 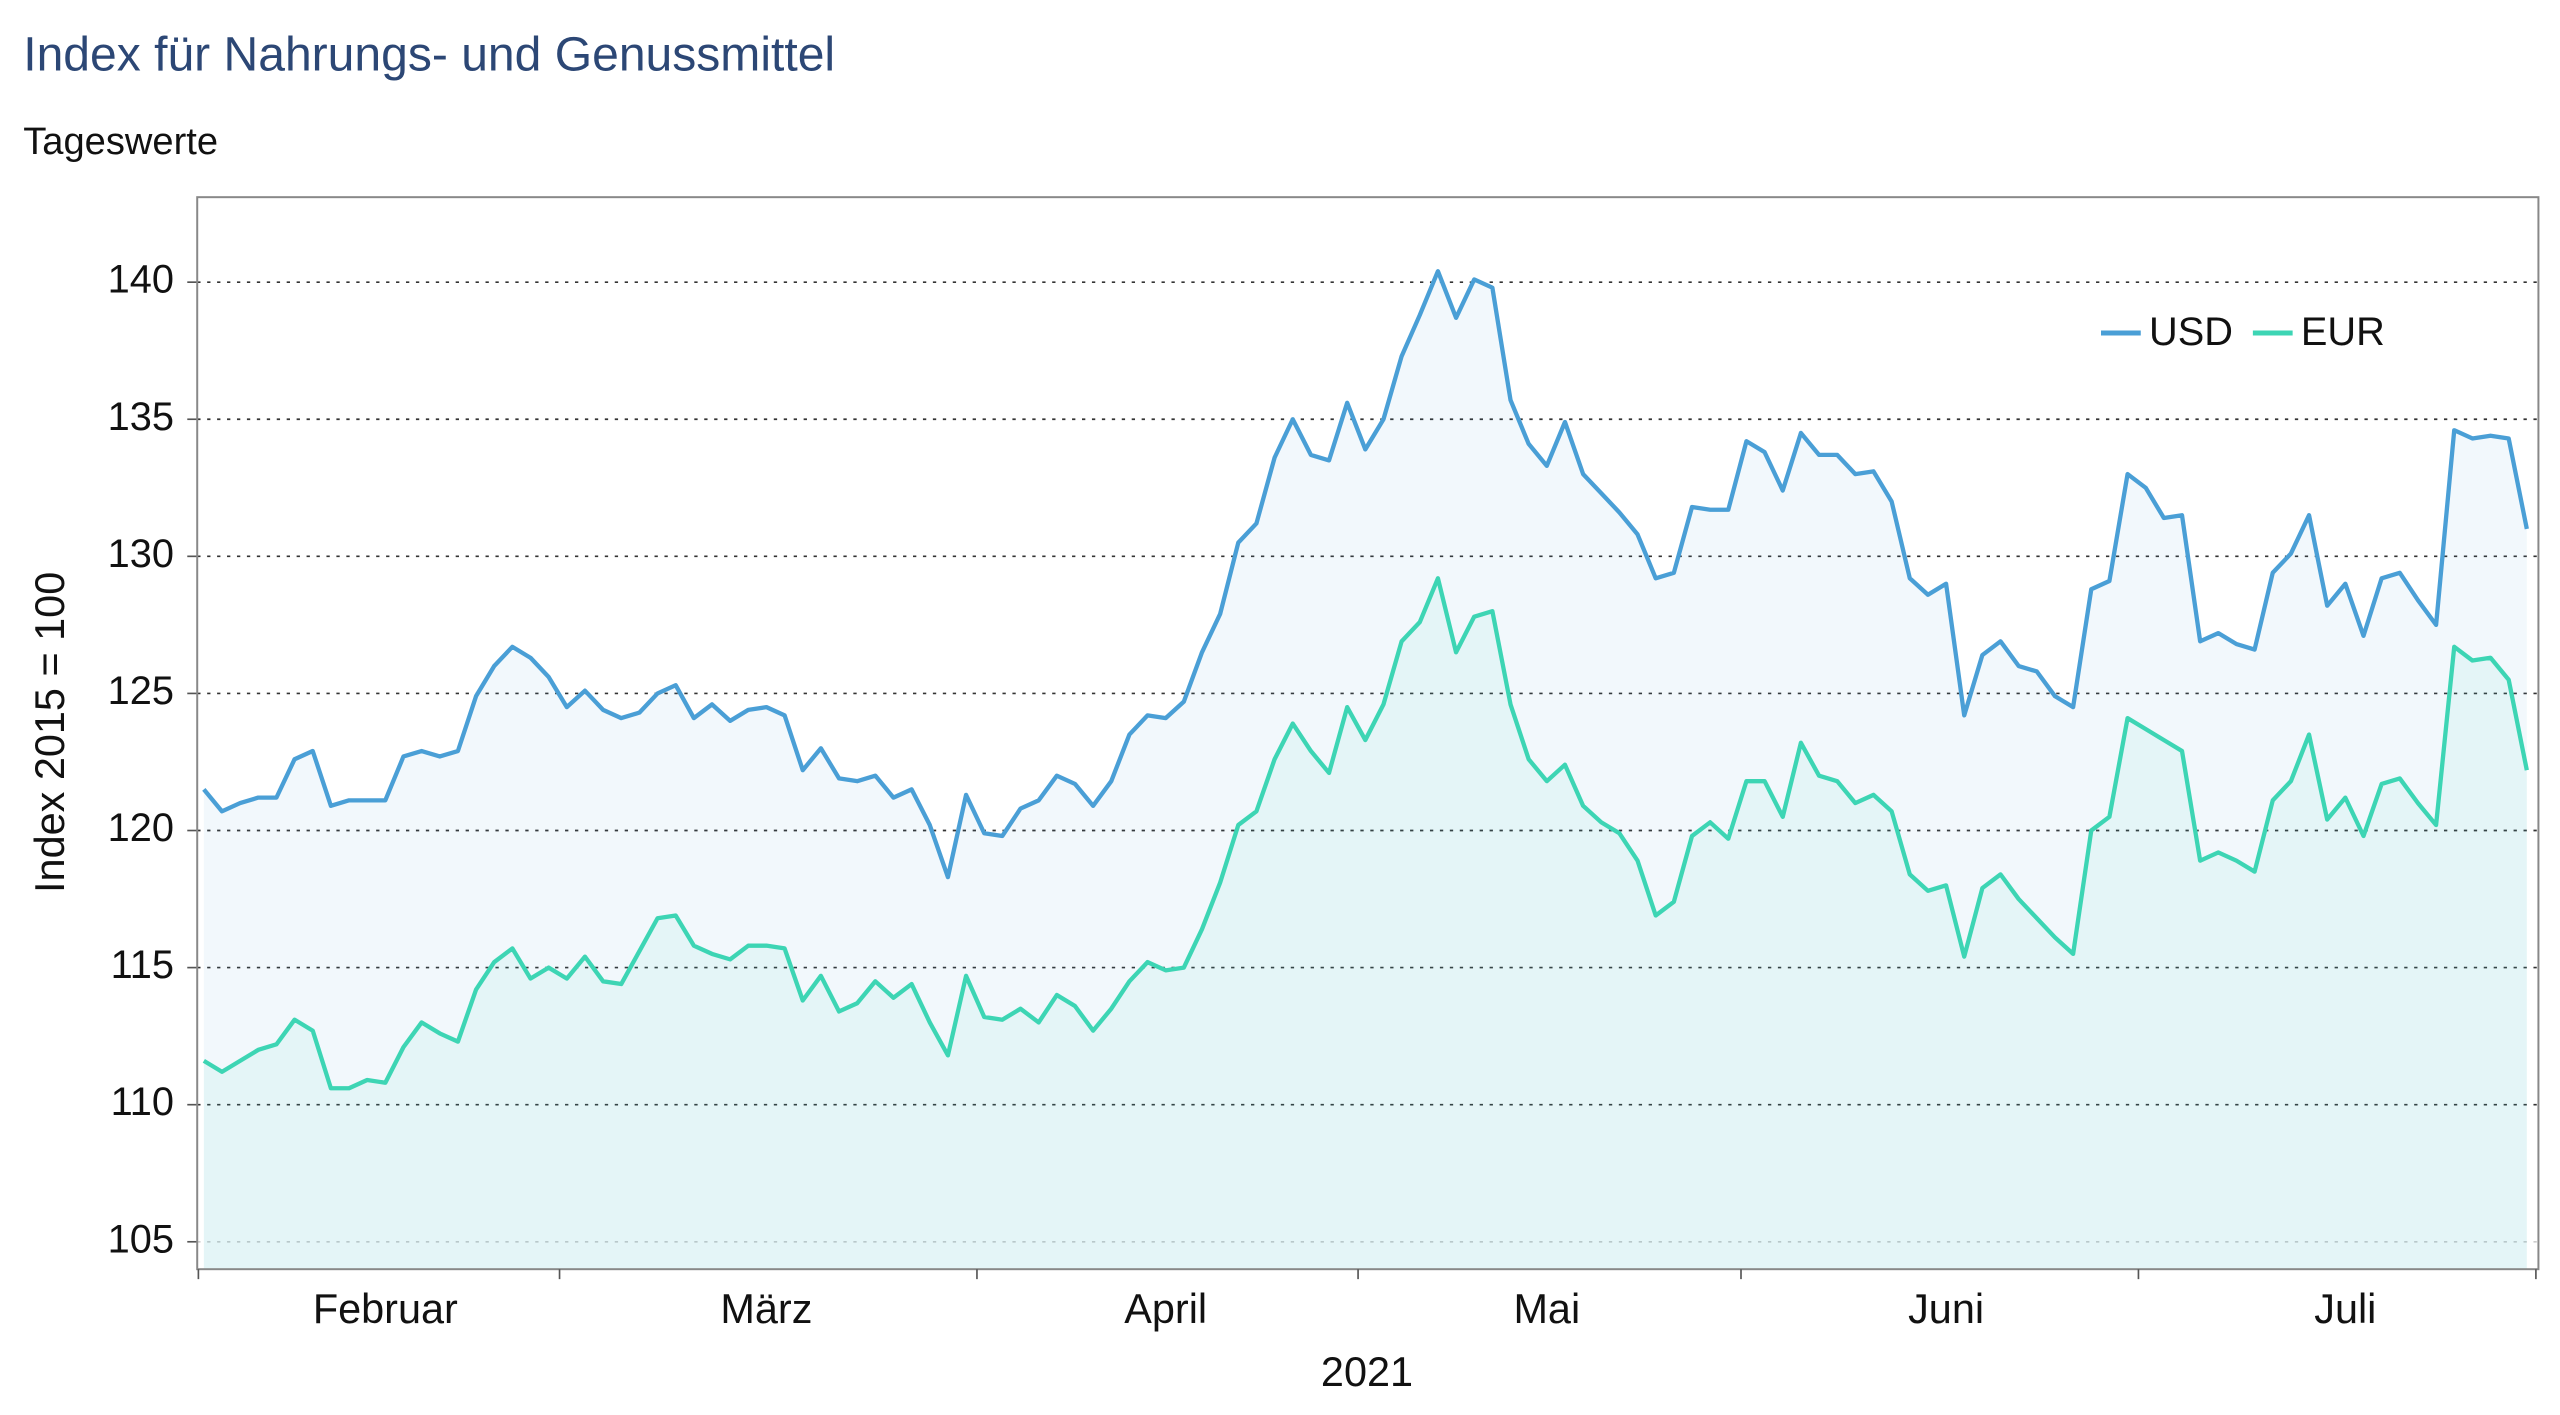 What do you see at coordinates (141, 691) in the screenshot?
I see `y-tick-label: 125` at bounding box center [141, 691].